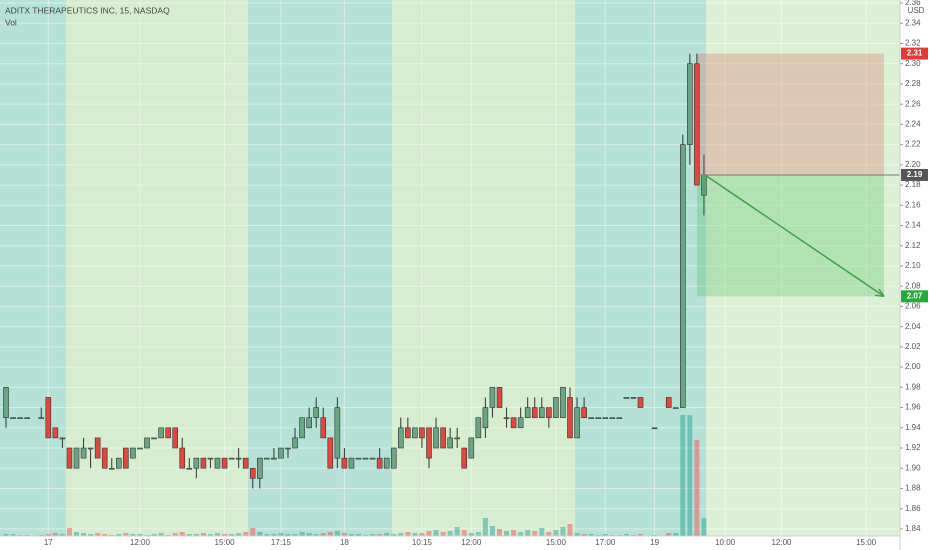 This screenshot has height=550, width=932. What do you see at coordinates (879, 293) in the screenshot?
I see `arrow-head` at bounding box center [879, 293].